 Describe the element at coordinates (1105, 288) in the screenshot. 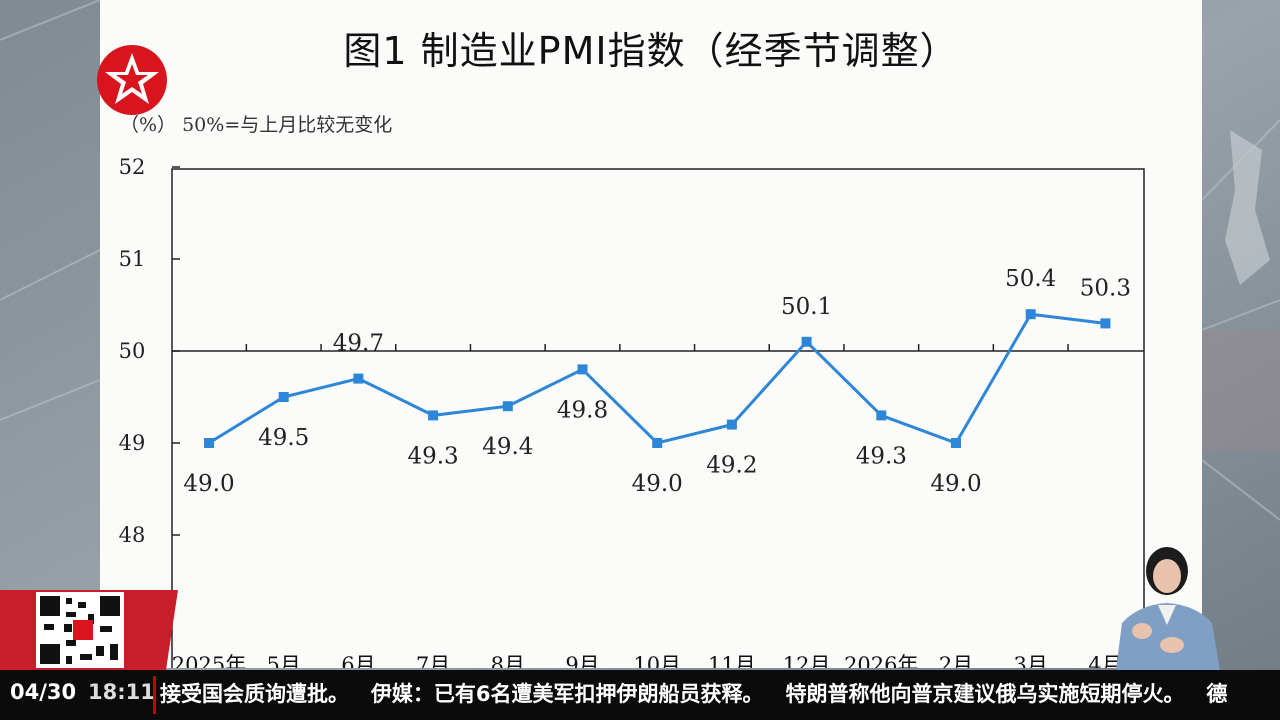

I see `data-label: 50.3` at that location.